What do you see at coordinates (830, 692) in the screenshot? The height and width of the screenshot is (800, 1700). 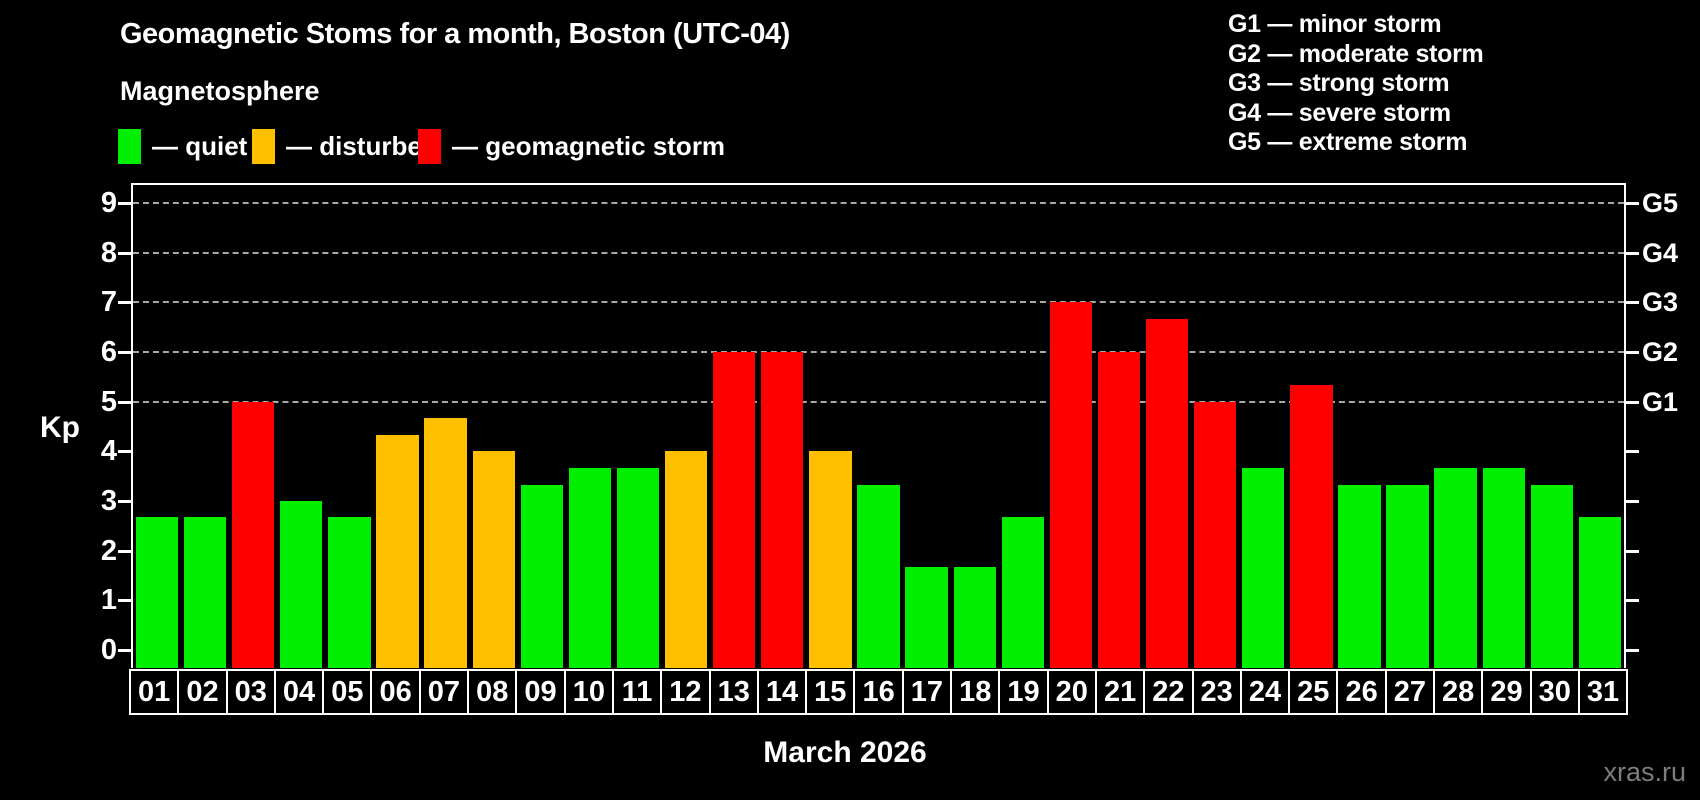 I see `day-label-15: 15` at bounding box center [830, 692].